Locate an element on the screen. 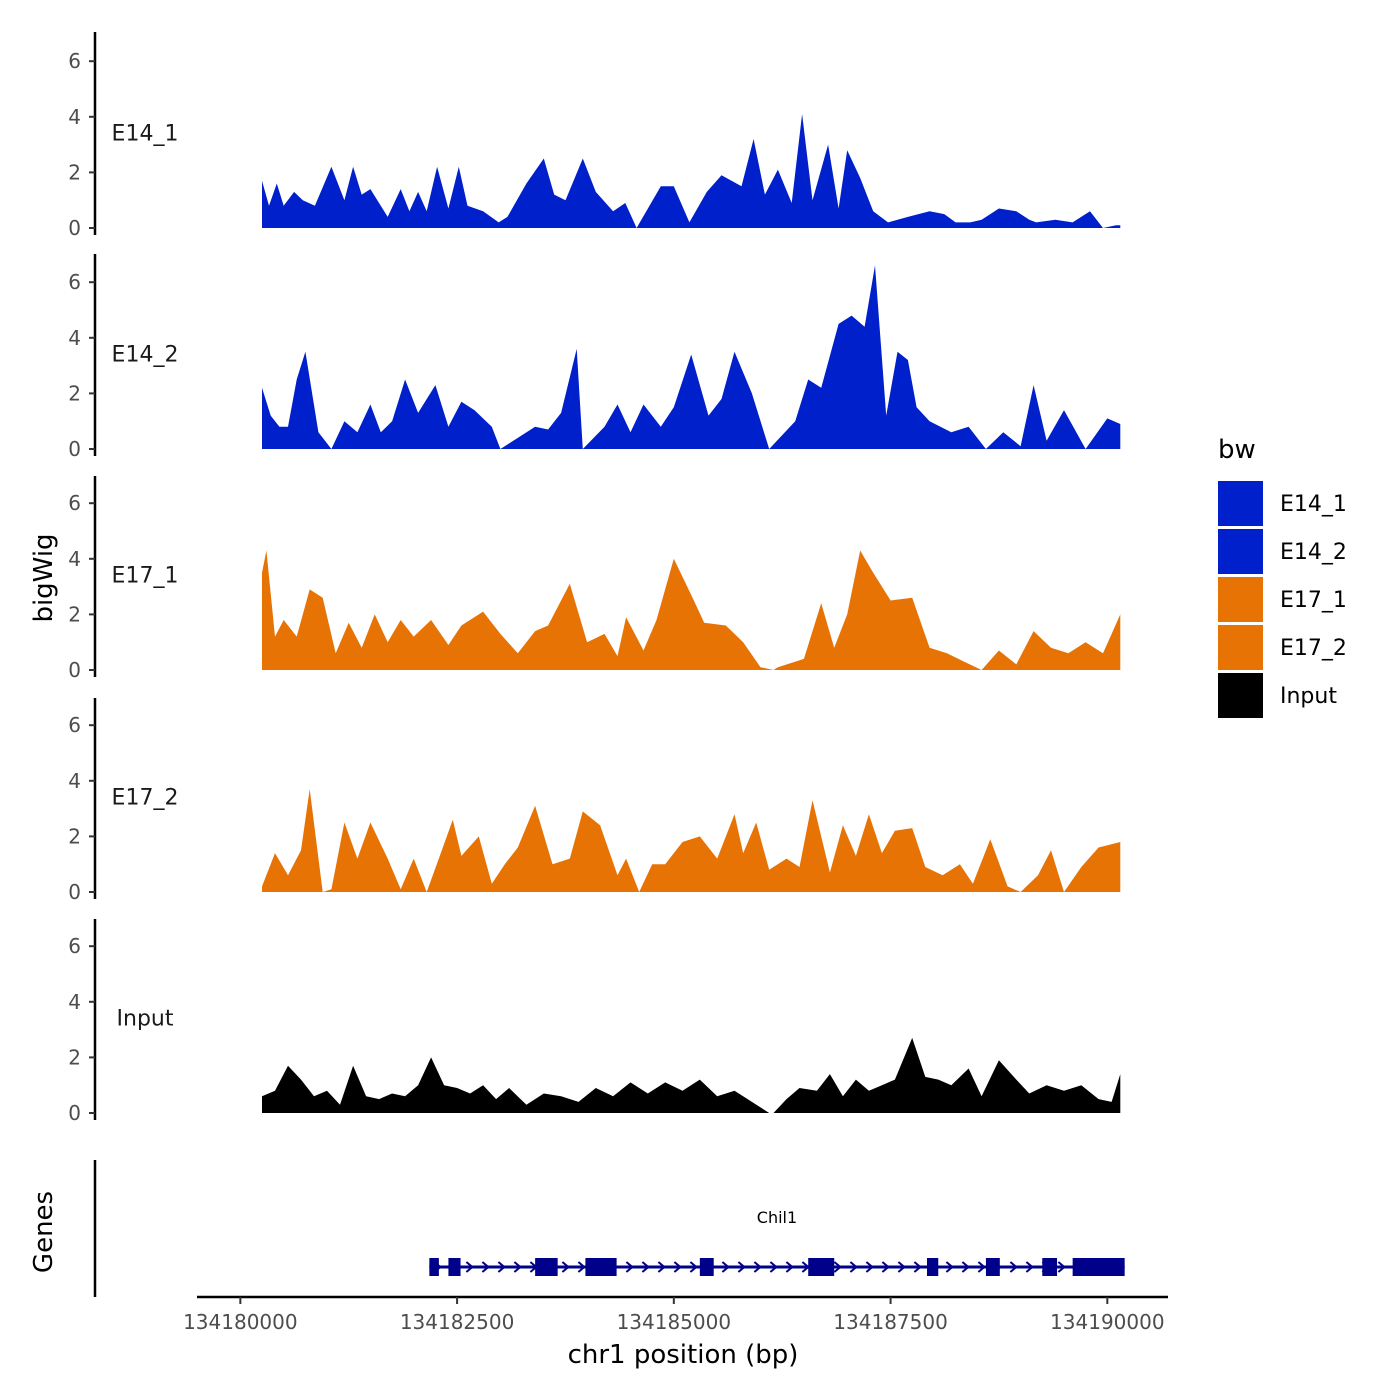 The image size is (1400, 1400). legend-item-e14-2: E14_2 is located at coordinates (1282, 551).